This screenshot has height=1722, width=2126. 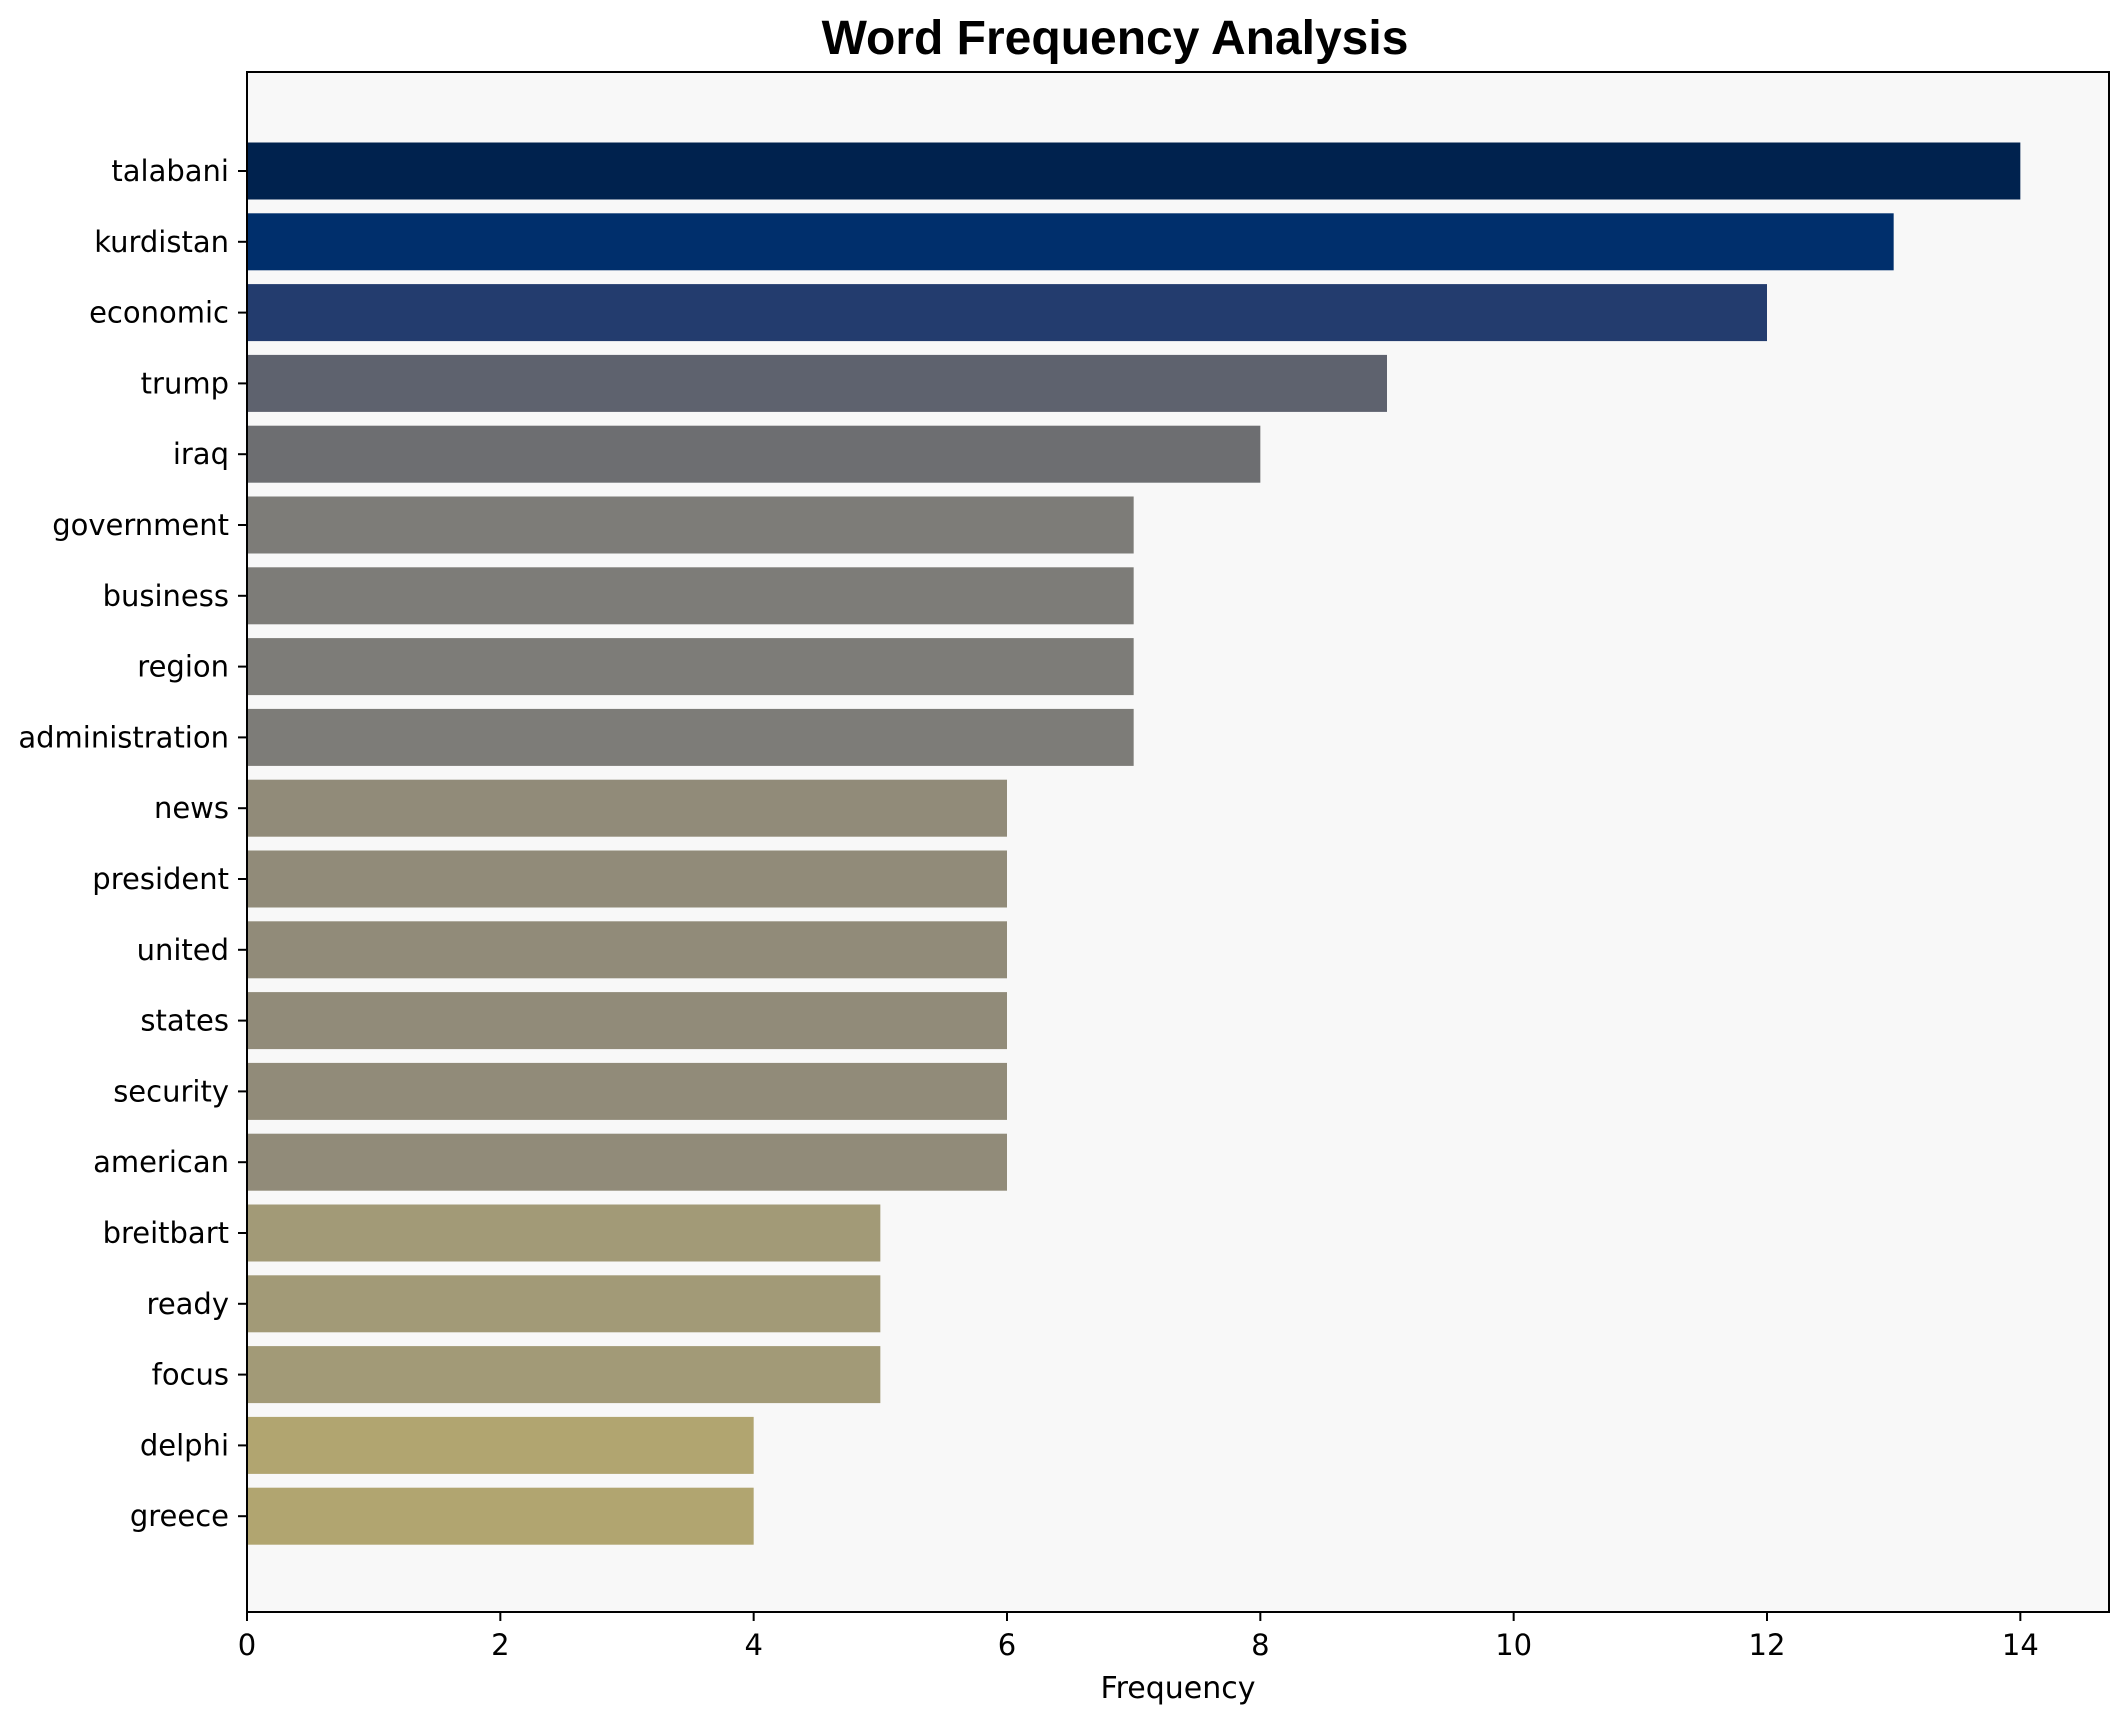 I want to click on x-tick-label-12: 12, so click(x=1767, y=1645).